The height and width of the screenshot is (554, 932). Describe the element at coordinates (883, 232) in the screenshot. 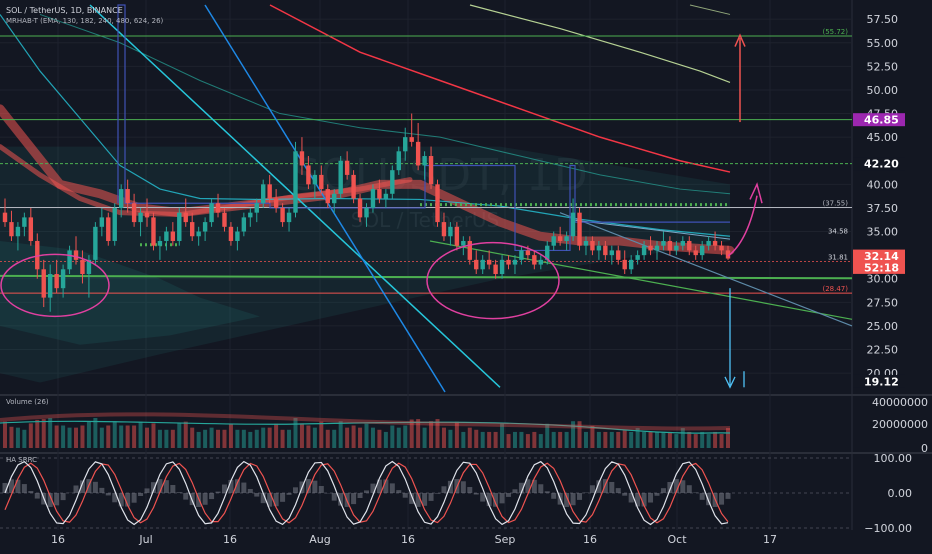

I see `price-tick-label: 35.00` at that location.